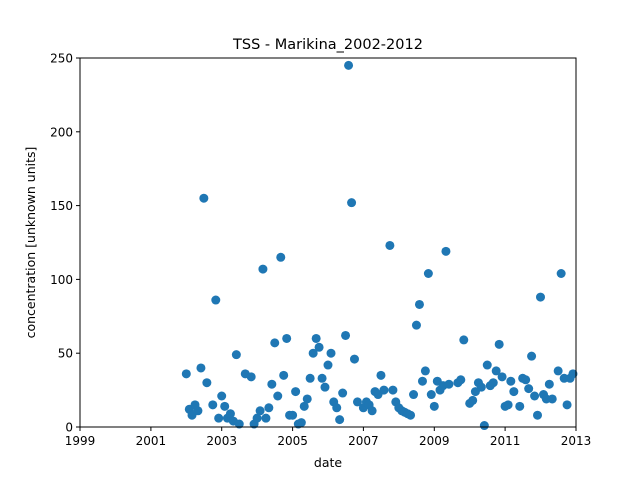 This screenshot has height=480, width=640. What do you see at coordinates (363, 441) in the screenshot?
I see `x-tick-label: 2007` at bounding box center [363, 441].